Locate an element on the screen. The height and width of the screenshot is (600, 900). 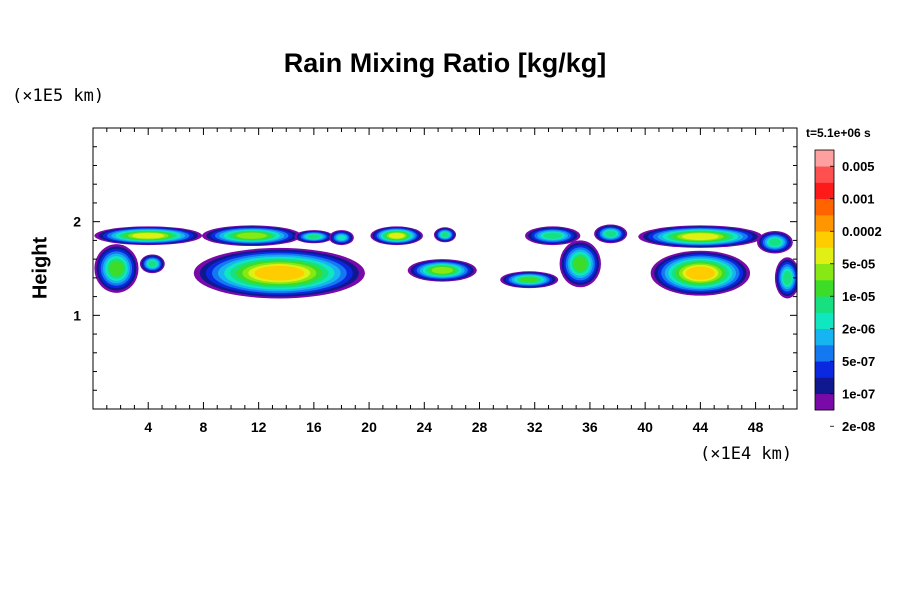
x-tick-label: 40 is located at coordinates (645, 427).